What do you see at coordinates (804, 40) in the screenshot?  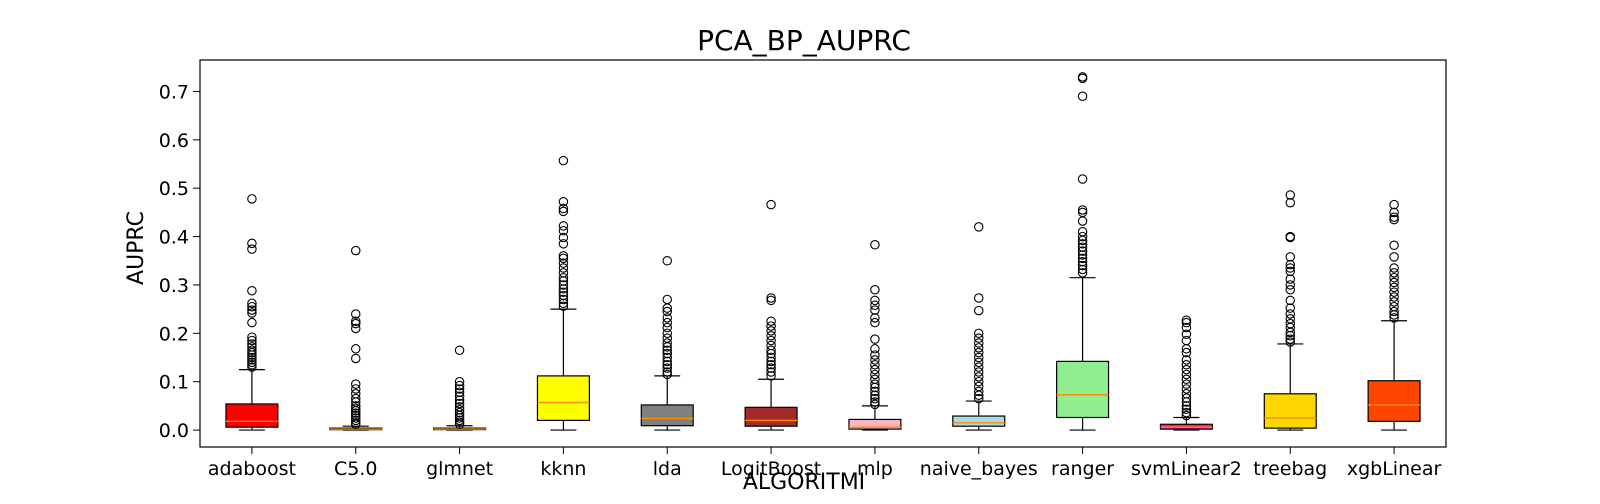 I see `chart-title: PCA_BP_AUPRC` at bounding box center [804, 40].